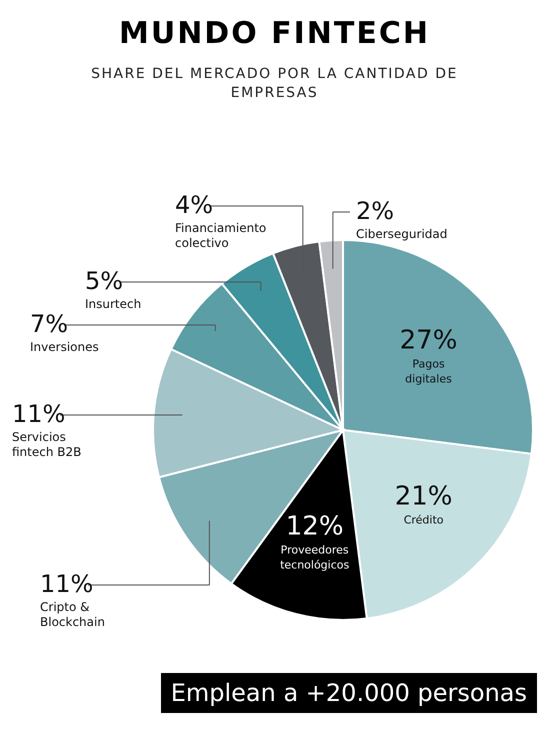 This screenshot has width=549, height=734. I want to click on chart-subtitle: SHARE DEL MERCADO POR LA CANTIDAD DE EMPRESAS, so click(274, 84).